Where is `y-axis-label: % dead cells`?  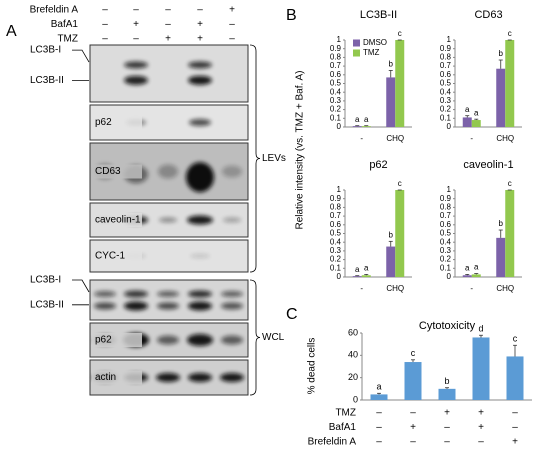 y-axis-label: % dead cells is located at coordinates (312, 366).